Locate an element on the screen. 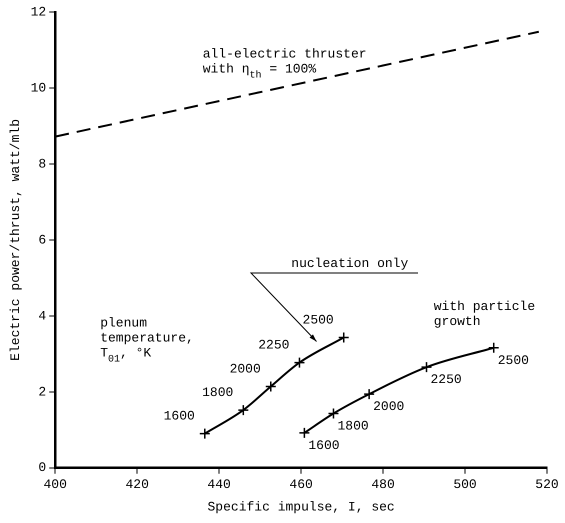 The image size is (565, 523). x-tick-label: 440 is located at coordinates (219, 484).